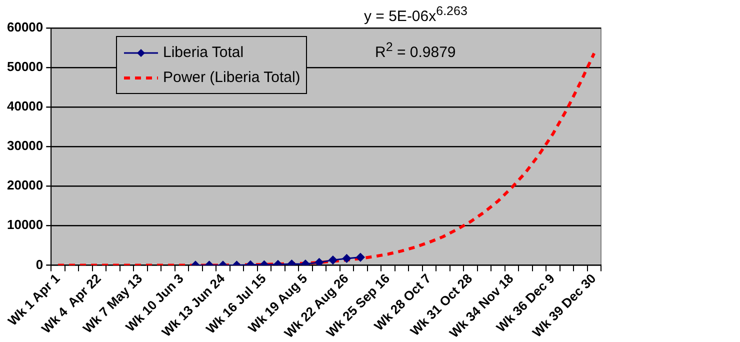 The image size is (740, 342). I want to click on legend-label: Liberia Total, so click(203, 52).